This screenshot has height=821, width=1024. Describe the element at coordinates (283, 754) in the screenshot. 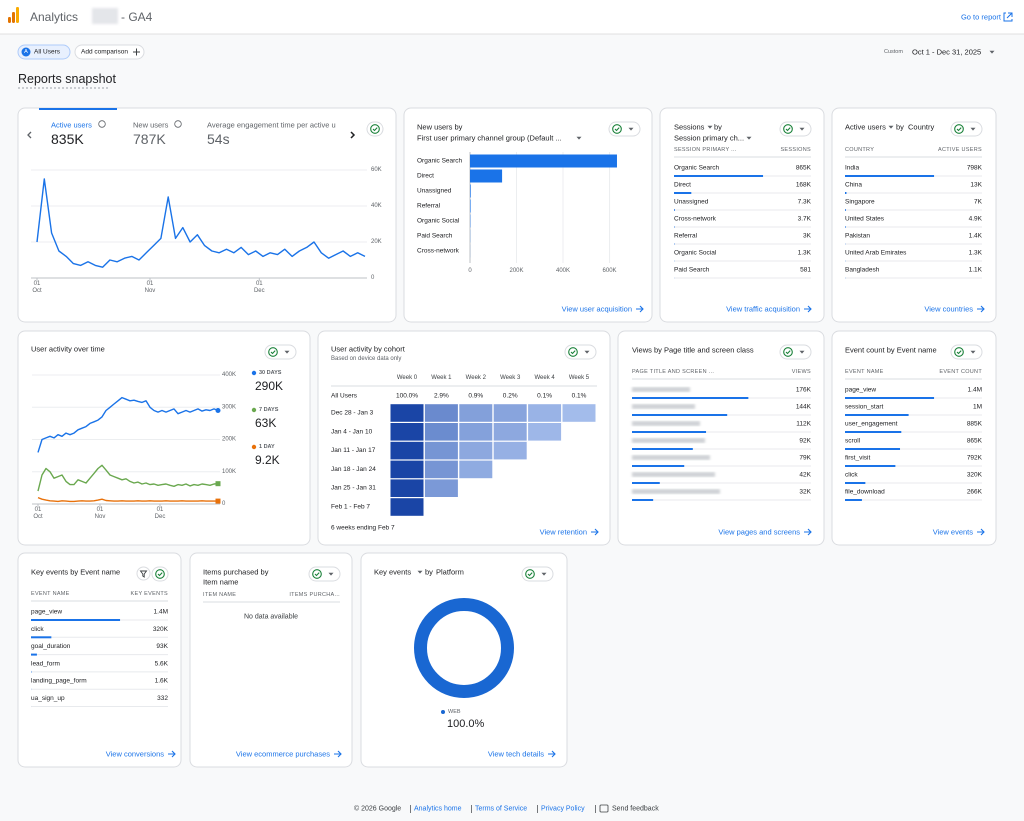

I see `link: View ecommerce purchases` at that location.